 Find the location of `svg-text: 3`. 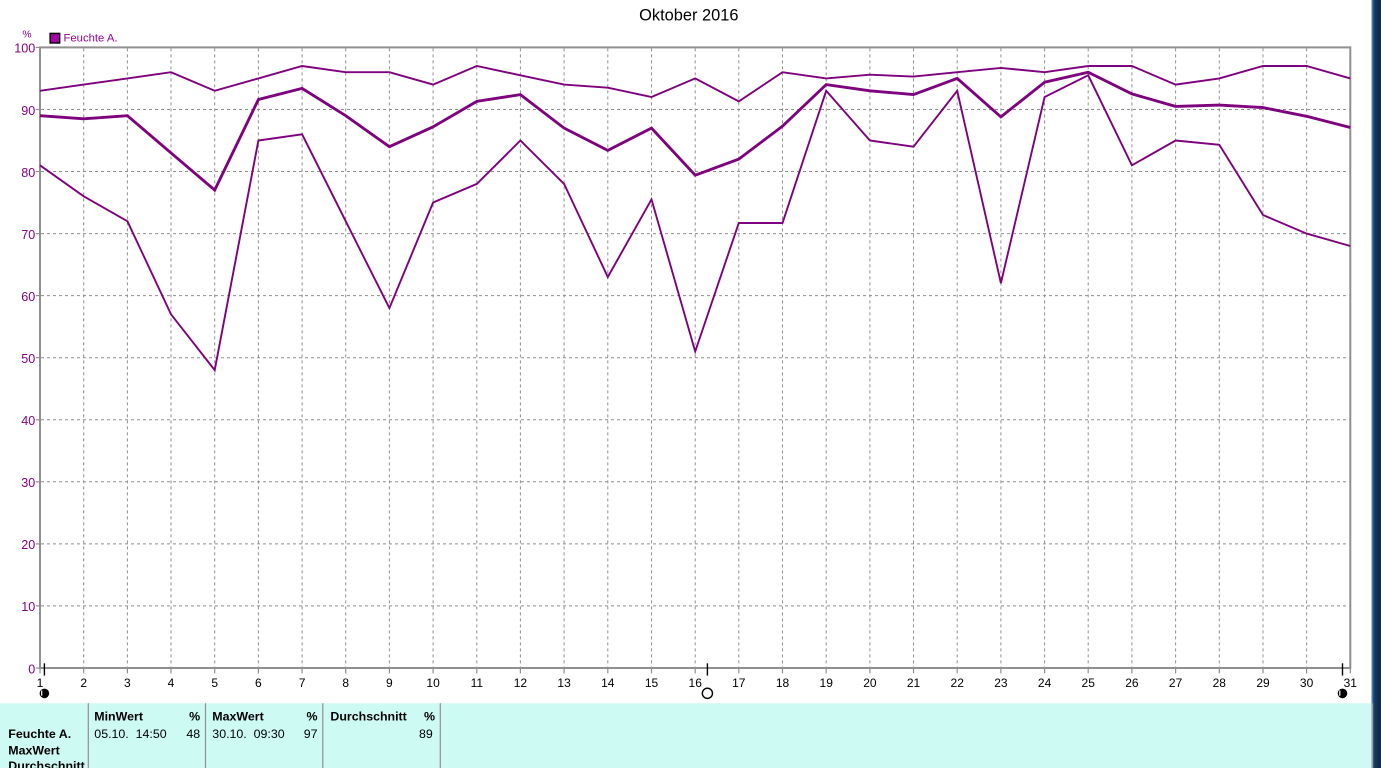

svg-text: 3 is located at coordinates (127, 683).